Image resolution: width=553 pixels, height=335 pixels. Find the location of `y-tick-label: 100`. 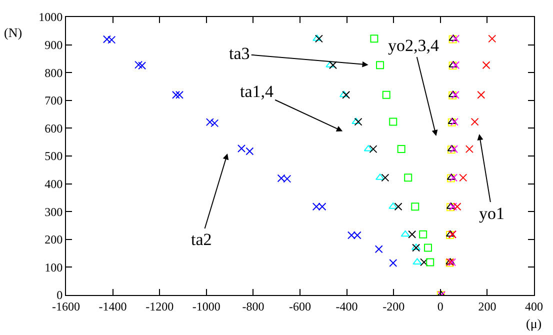

y-tick-label: 100 is located at coordinates (53, 267).